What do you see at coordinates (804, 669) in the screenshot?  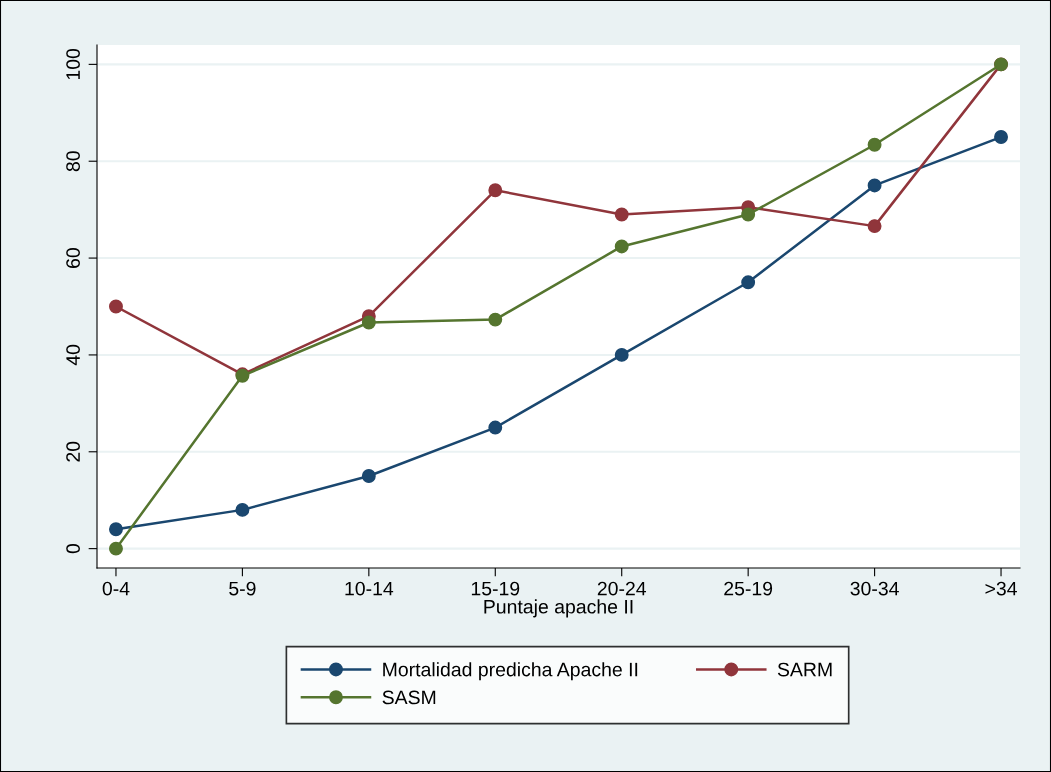 I see `legend-label: SARM` at bounding box center [804, 669].